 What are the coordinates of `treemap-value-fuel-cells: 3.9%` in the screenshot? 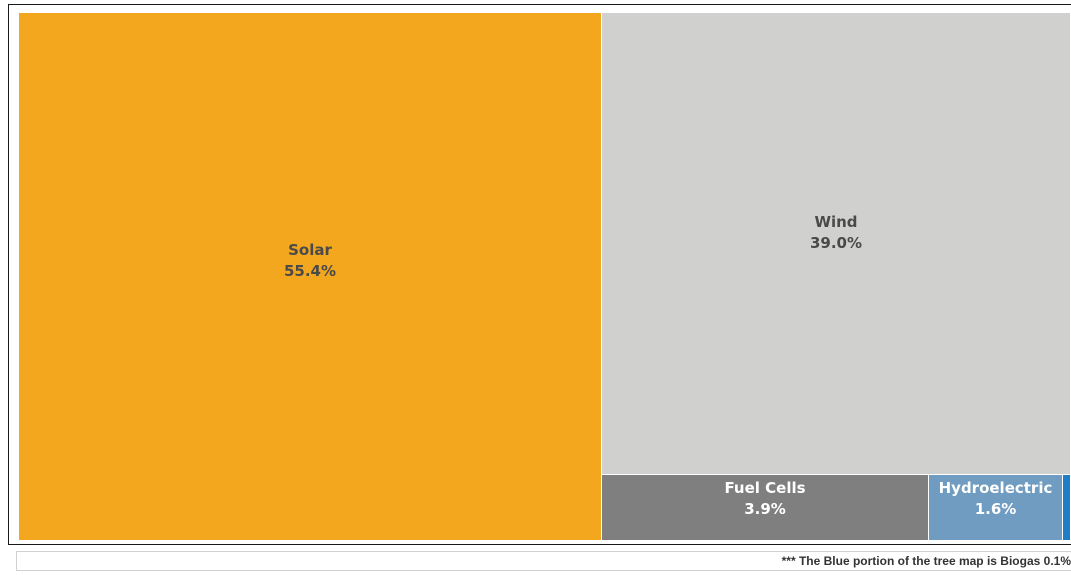 It's located at (765, 509).